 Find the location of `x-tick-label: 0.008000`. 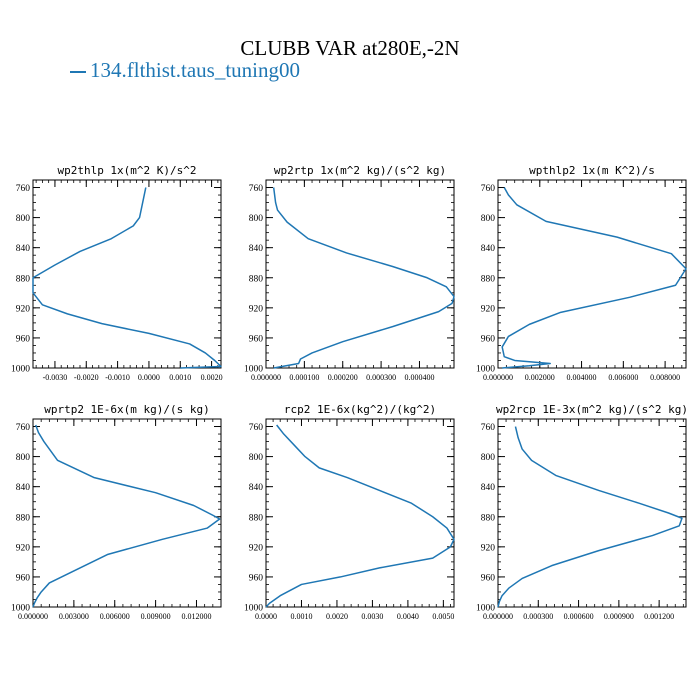

x-tick-label: 0.008000 is located at coordinates (665, 377).